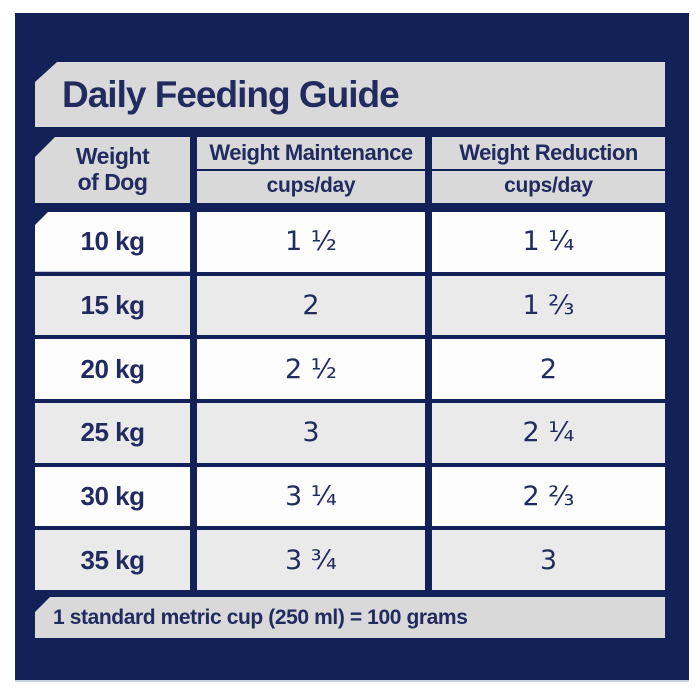 This screenshot has width=700, height=700. I want to click on page-title-text: Daily Feeding Guide, so click(231, 94).